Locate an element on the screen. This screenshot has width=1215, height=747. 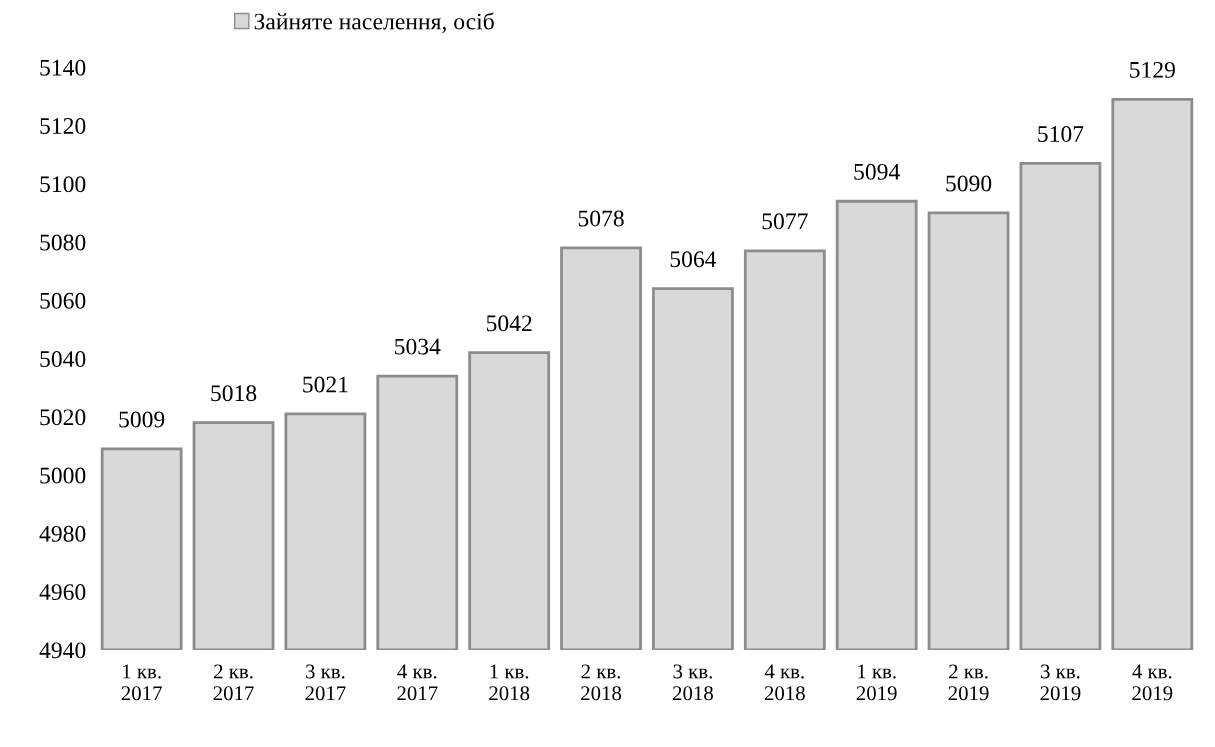
x-tick-label: 1 кв. 2017 is located at coordinates (141, 682).